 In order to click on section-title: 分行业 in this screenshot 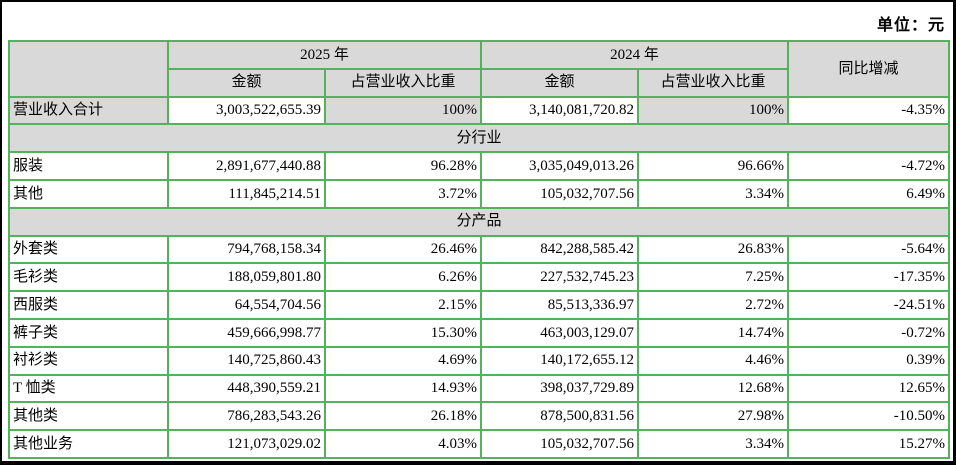, I will do `click(479, 138)`.